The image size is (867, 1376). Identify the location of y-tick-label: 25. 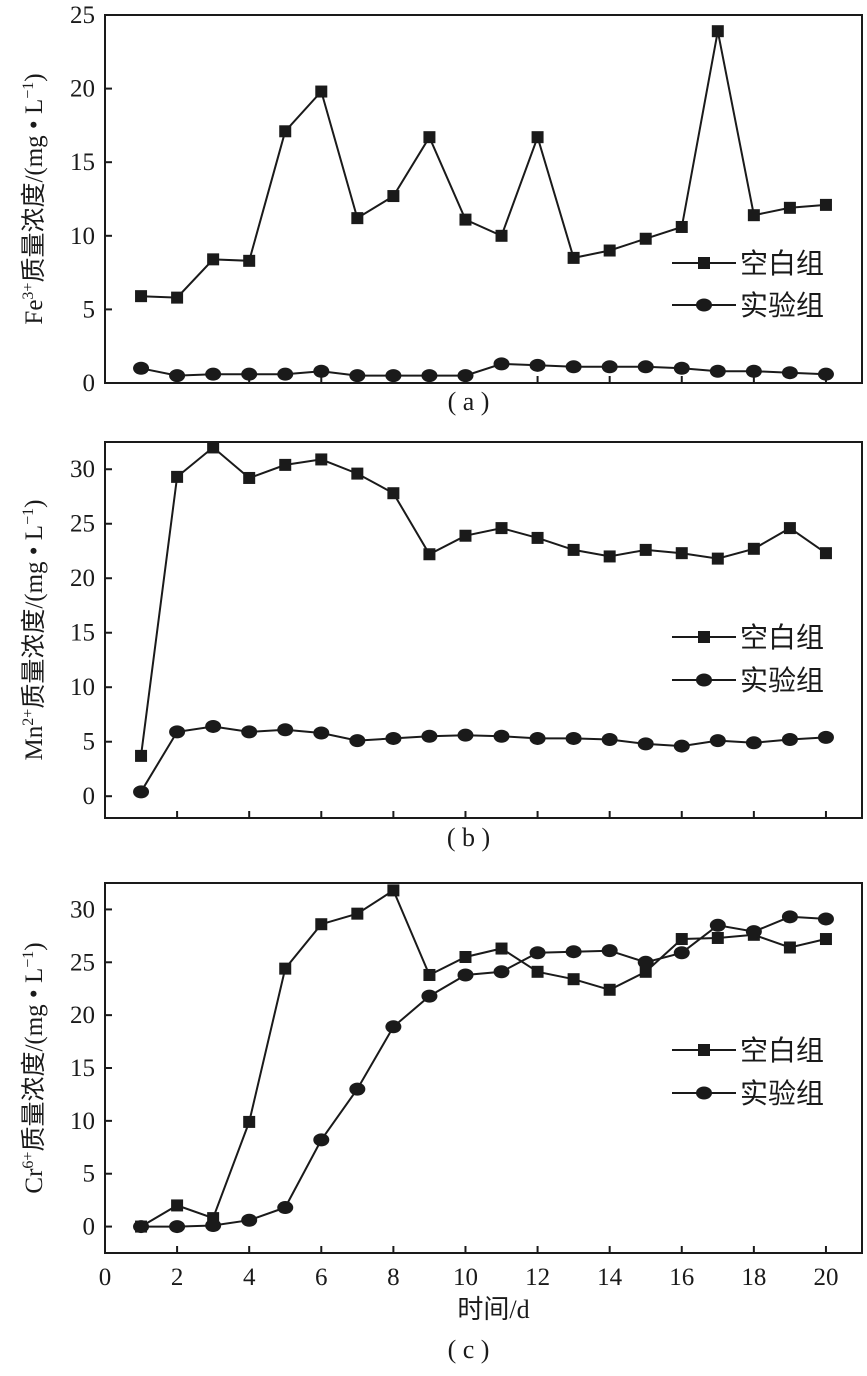
(82, 962).